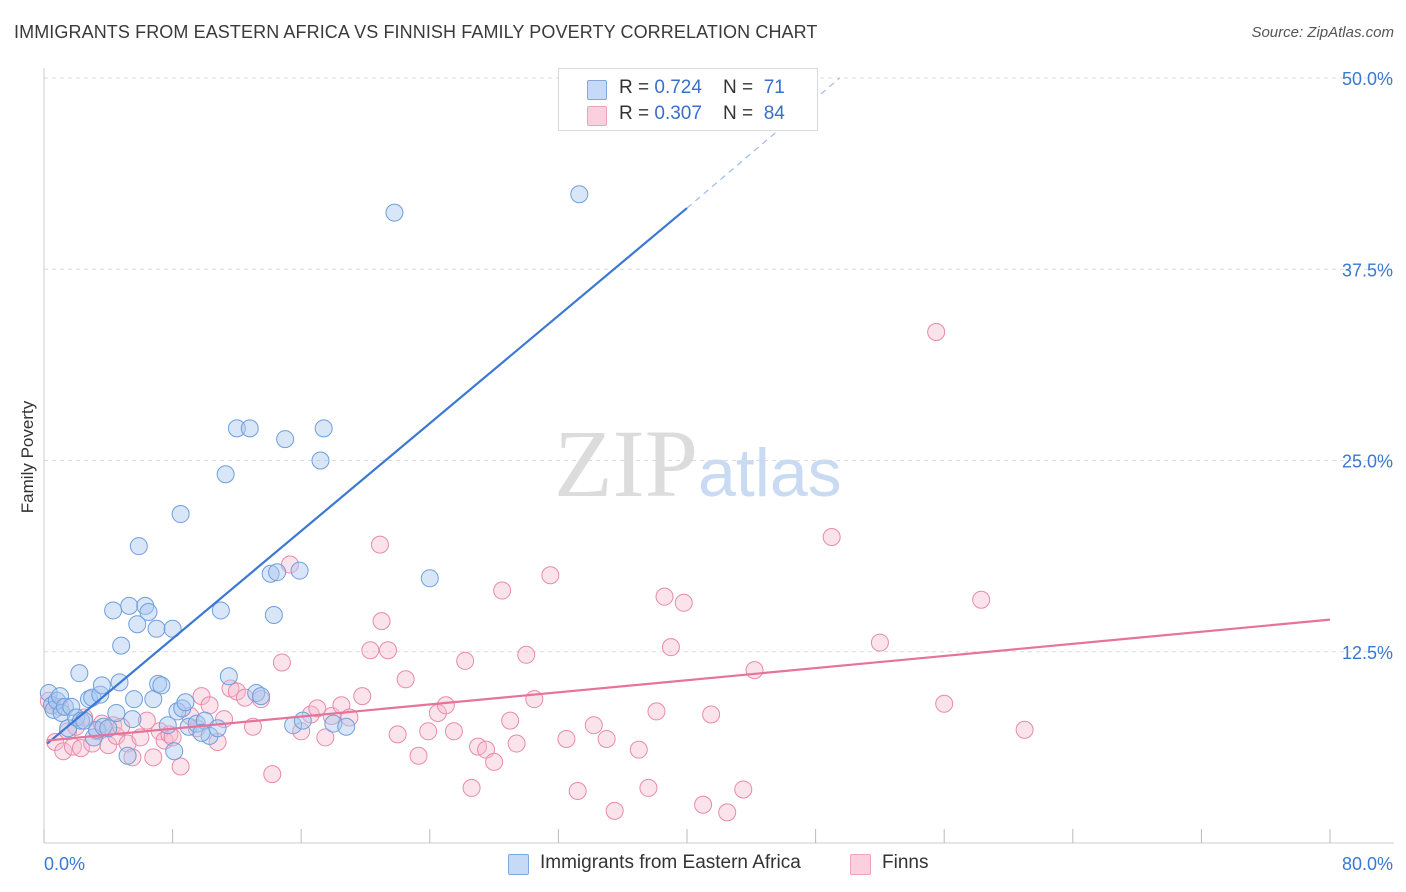 This screenshot has width=1406, height=892. Describe the element at coordinates (64, 864) in the screenshot. I see `x-tick-label: 0.0%` at that location.